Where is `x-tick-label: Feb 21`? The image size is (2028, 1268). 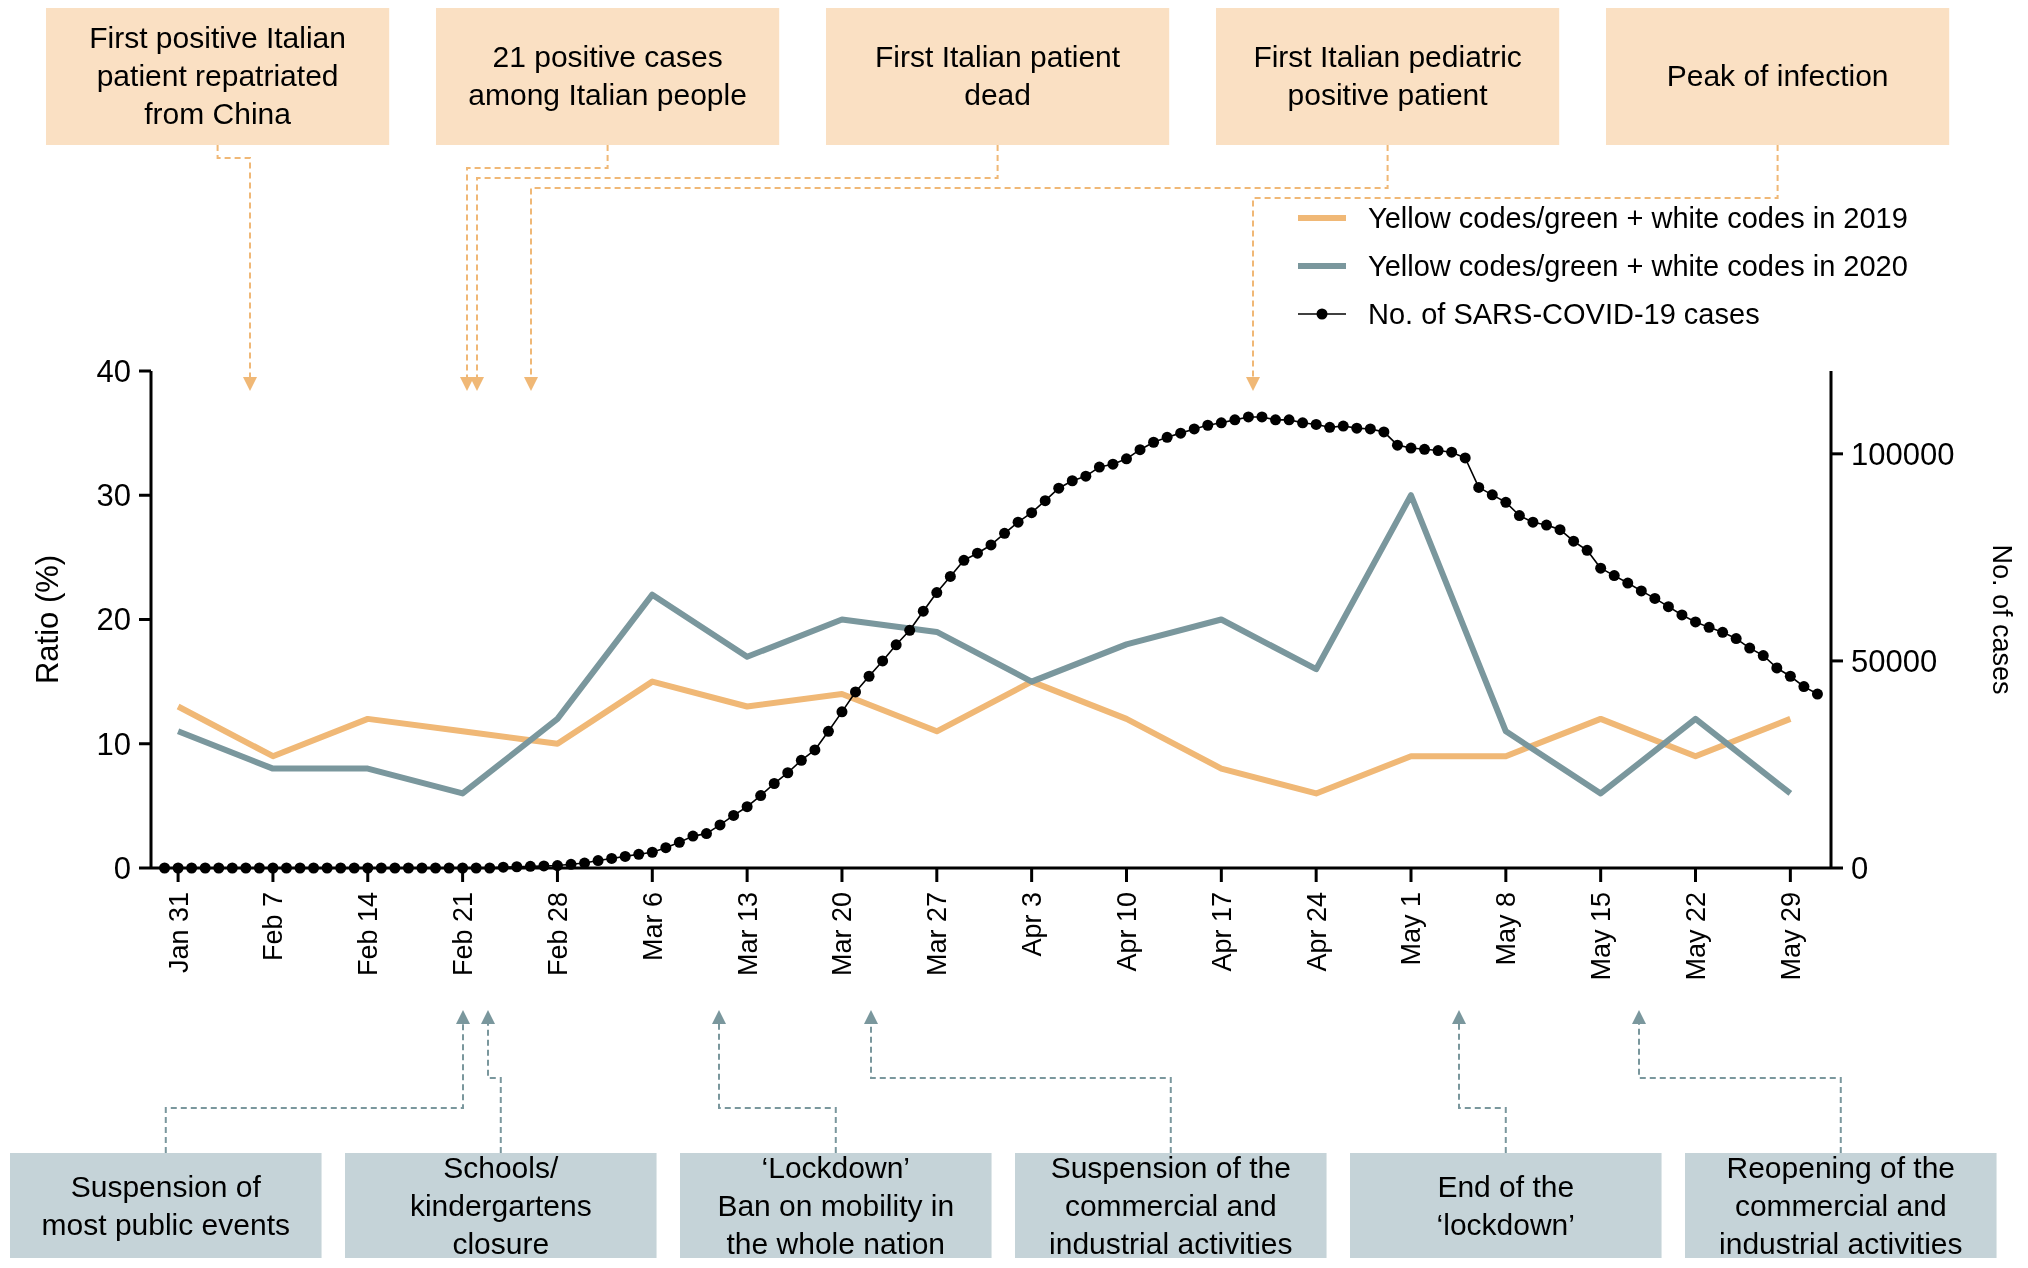 x-tick-label: Feb 21 is located at coordinates (463, 934).